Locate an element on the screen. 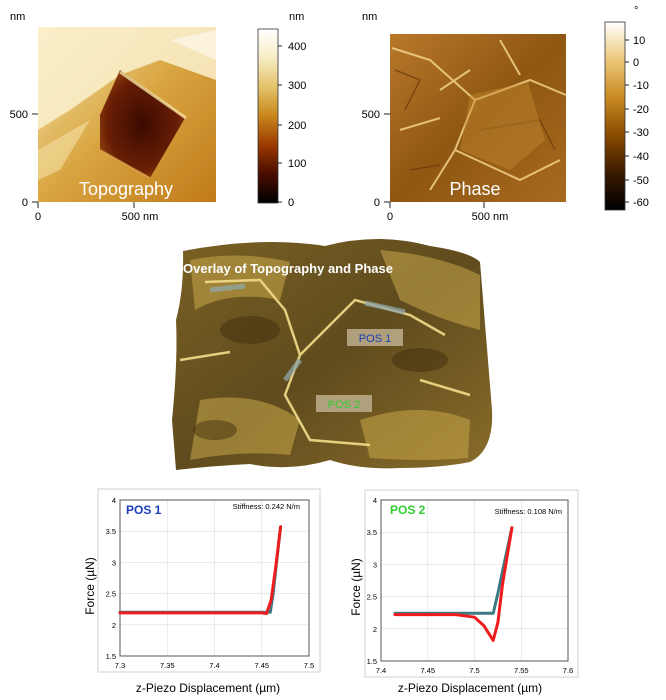 The image size is (666, 700). phase-image-label: Phase is located at coordinates (474, 189).